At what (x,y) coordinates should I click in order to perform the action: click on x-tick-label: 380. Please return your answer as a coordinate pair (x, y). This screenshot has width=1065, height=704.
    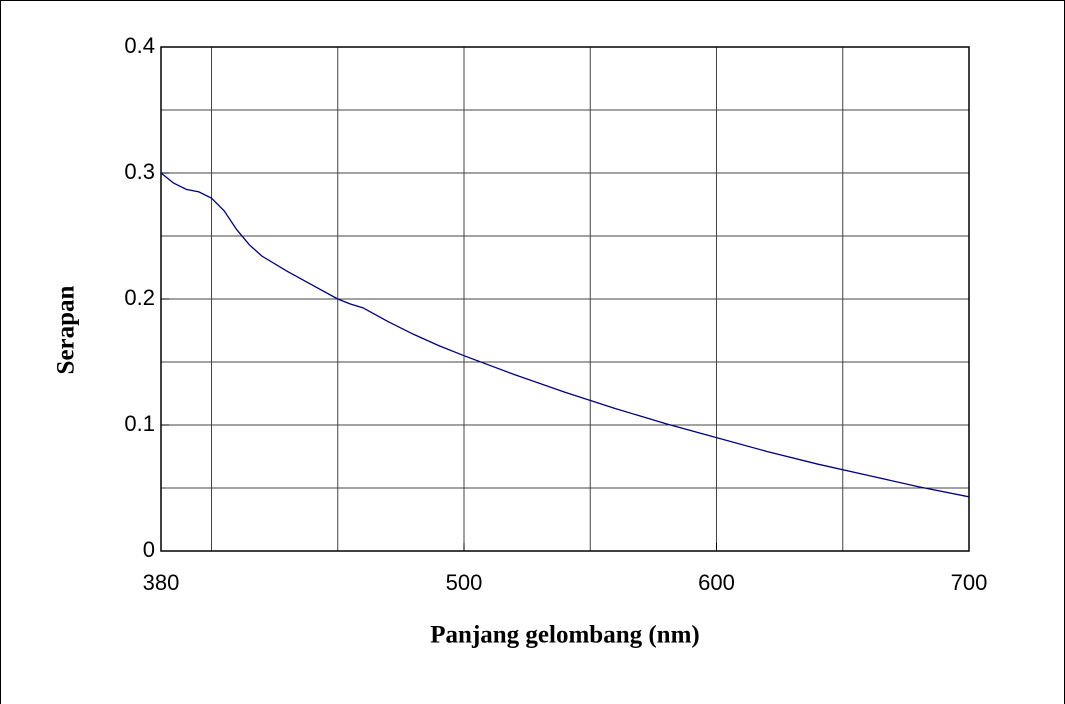
    Looking at the image, I should click on (161, 582).